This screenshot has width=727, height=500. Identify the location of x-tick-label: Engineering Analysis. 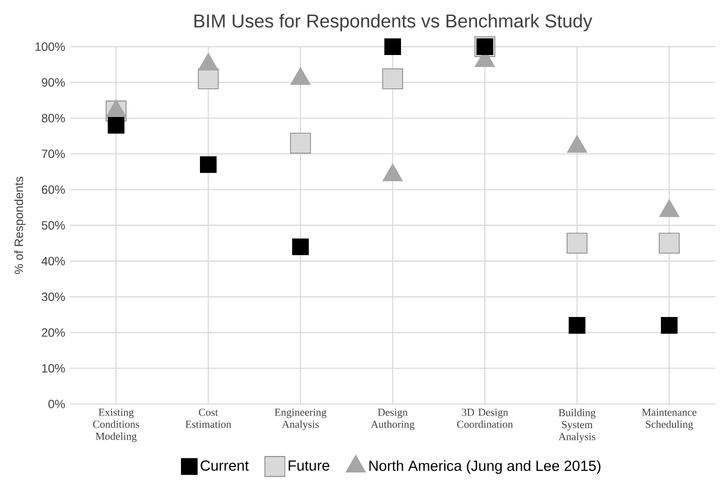
(300, 419).